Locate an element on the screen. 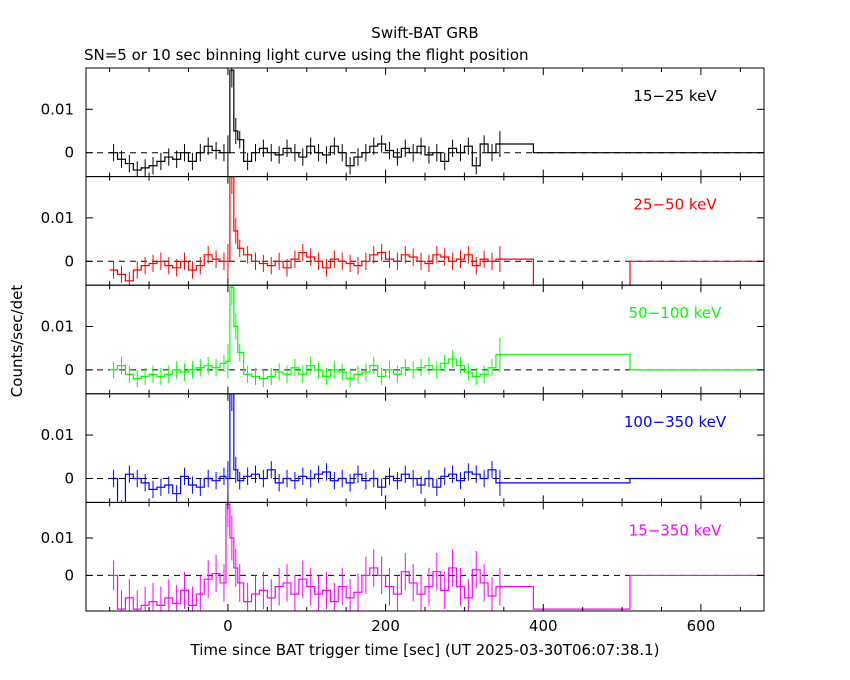 Image resolution: width=850 pixels, height=680 pixels. band-label: 50−100 keV is located at coordinates (675, 313).